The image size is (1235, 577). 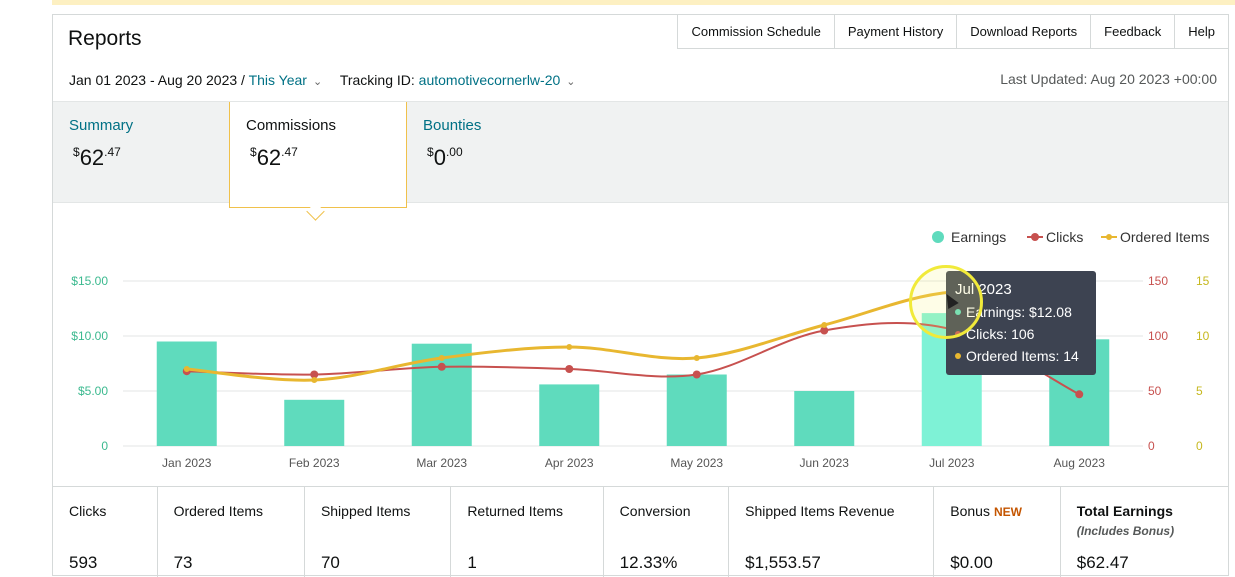 What do you see at coordinates (330, 562) in the screenshot?
I see `stat-value: 70` at bounding box center [330, 562].